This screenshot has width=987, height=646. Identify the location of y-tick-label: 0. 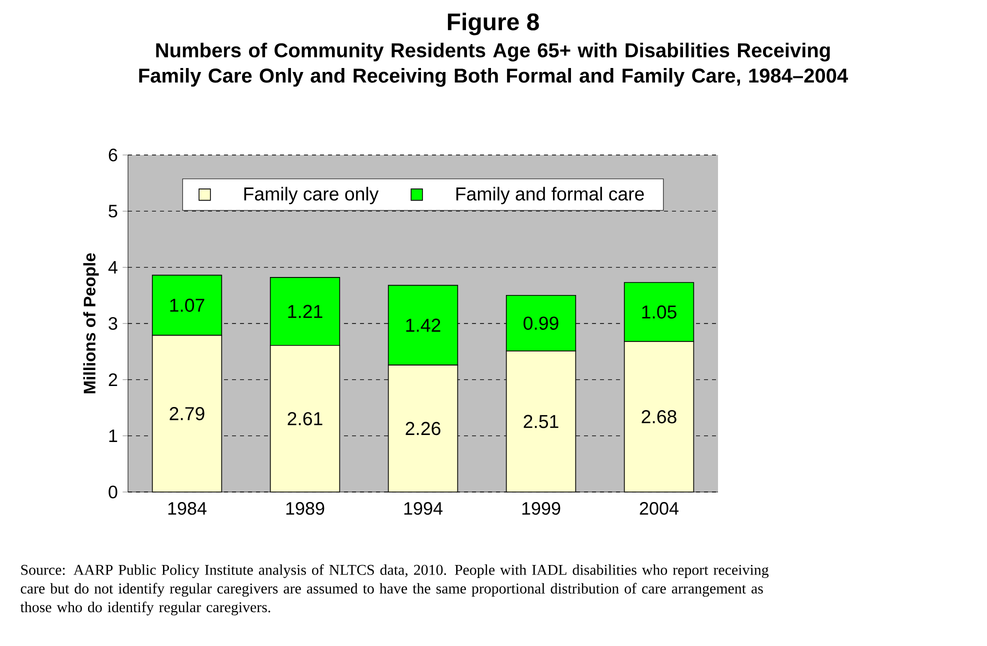
(113, 492).